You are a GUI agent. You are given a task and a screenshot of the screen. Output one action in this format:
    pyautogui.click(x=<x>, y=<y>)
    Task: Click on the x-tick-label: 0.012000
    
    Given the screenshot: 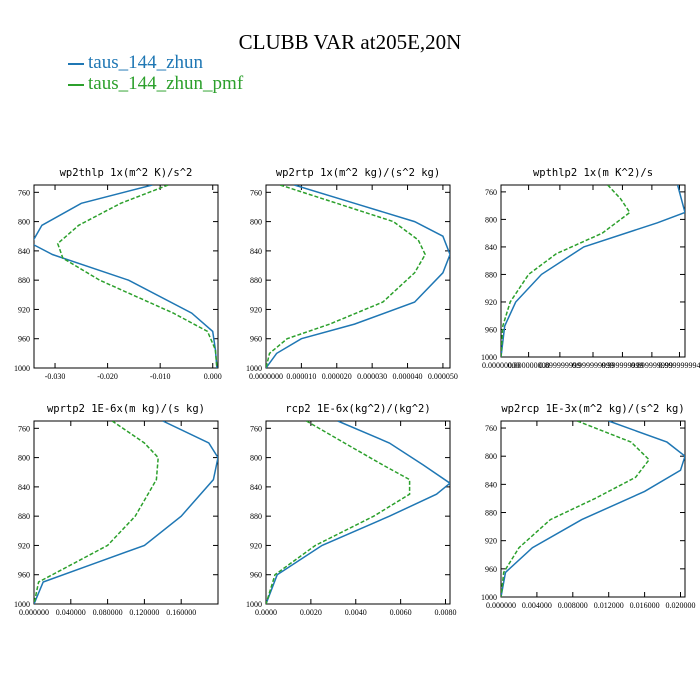 What is the action you would take?
    pyautogui.click(x=609, y=605)
    